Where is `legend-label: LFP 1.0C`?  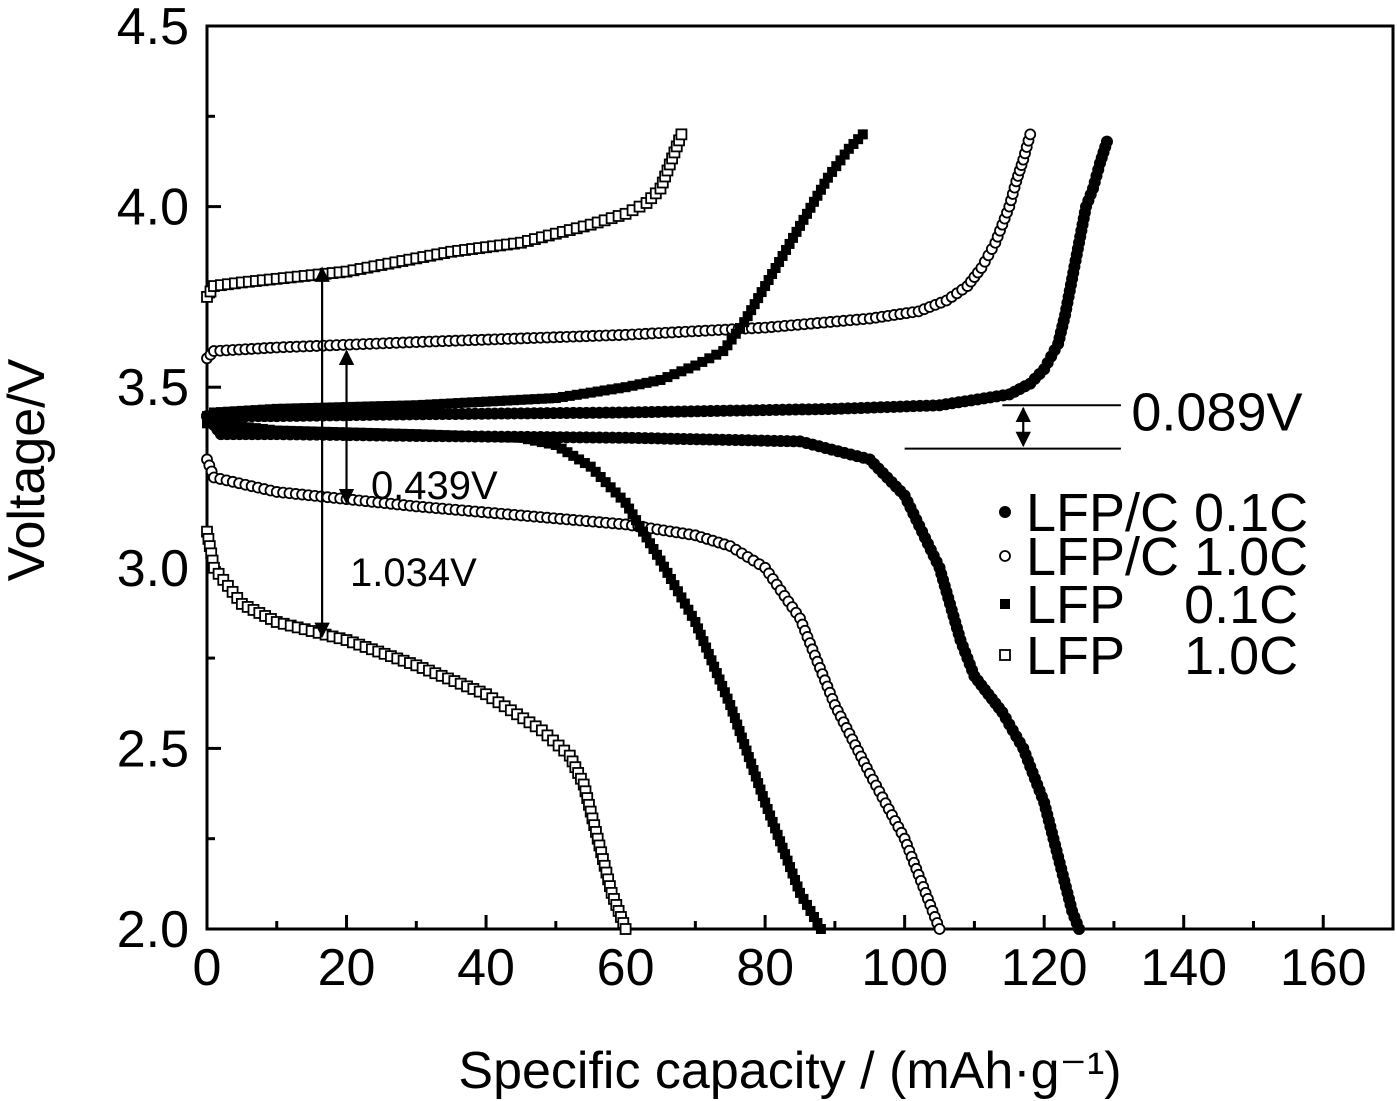
legend-label: LFP 1.0C is located at coordinates (1162, 656).